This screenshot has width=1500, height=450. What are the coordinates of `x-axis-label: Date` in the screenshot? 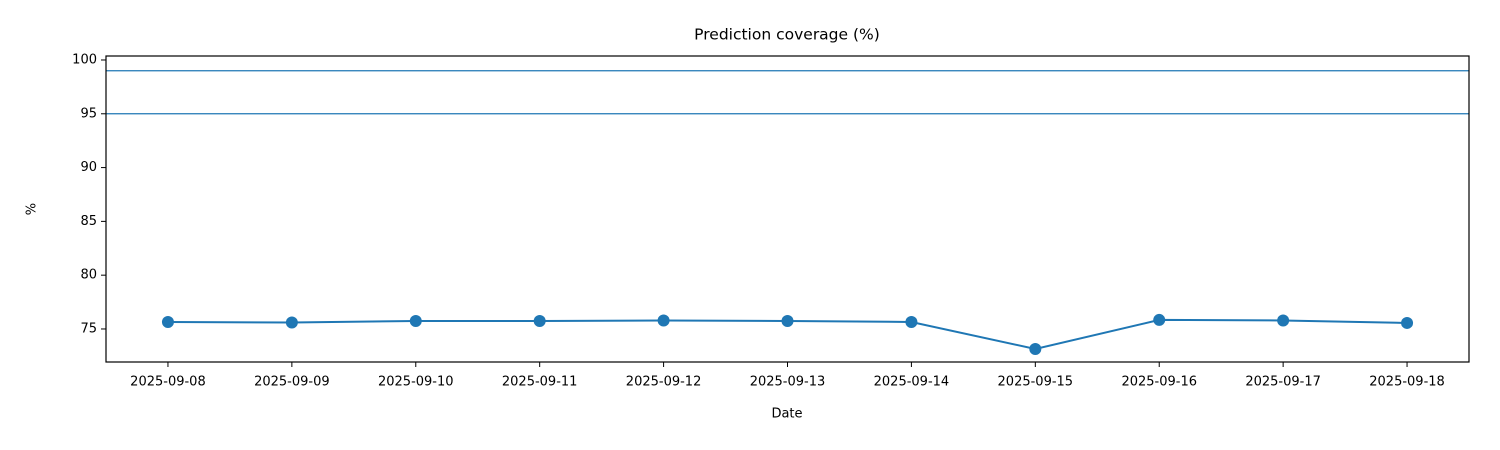 It's located at (786, 414).